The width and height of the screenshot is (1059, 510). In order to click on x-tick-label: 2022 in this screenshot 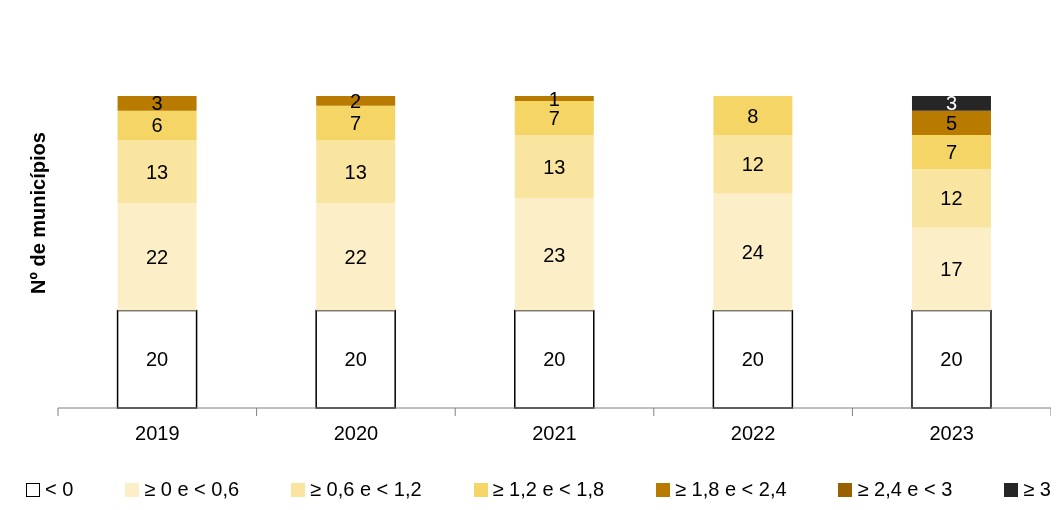, I will do `click(753, 433)`.